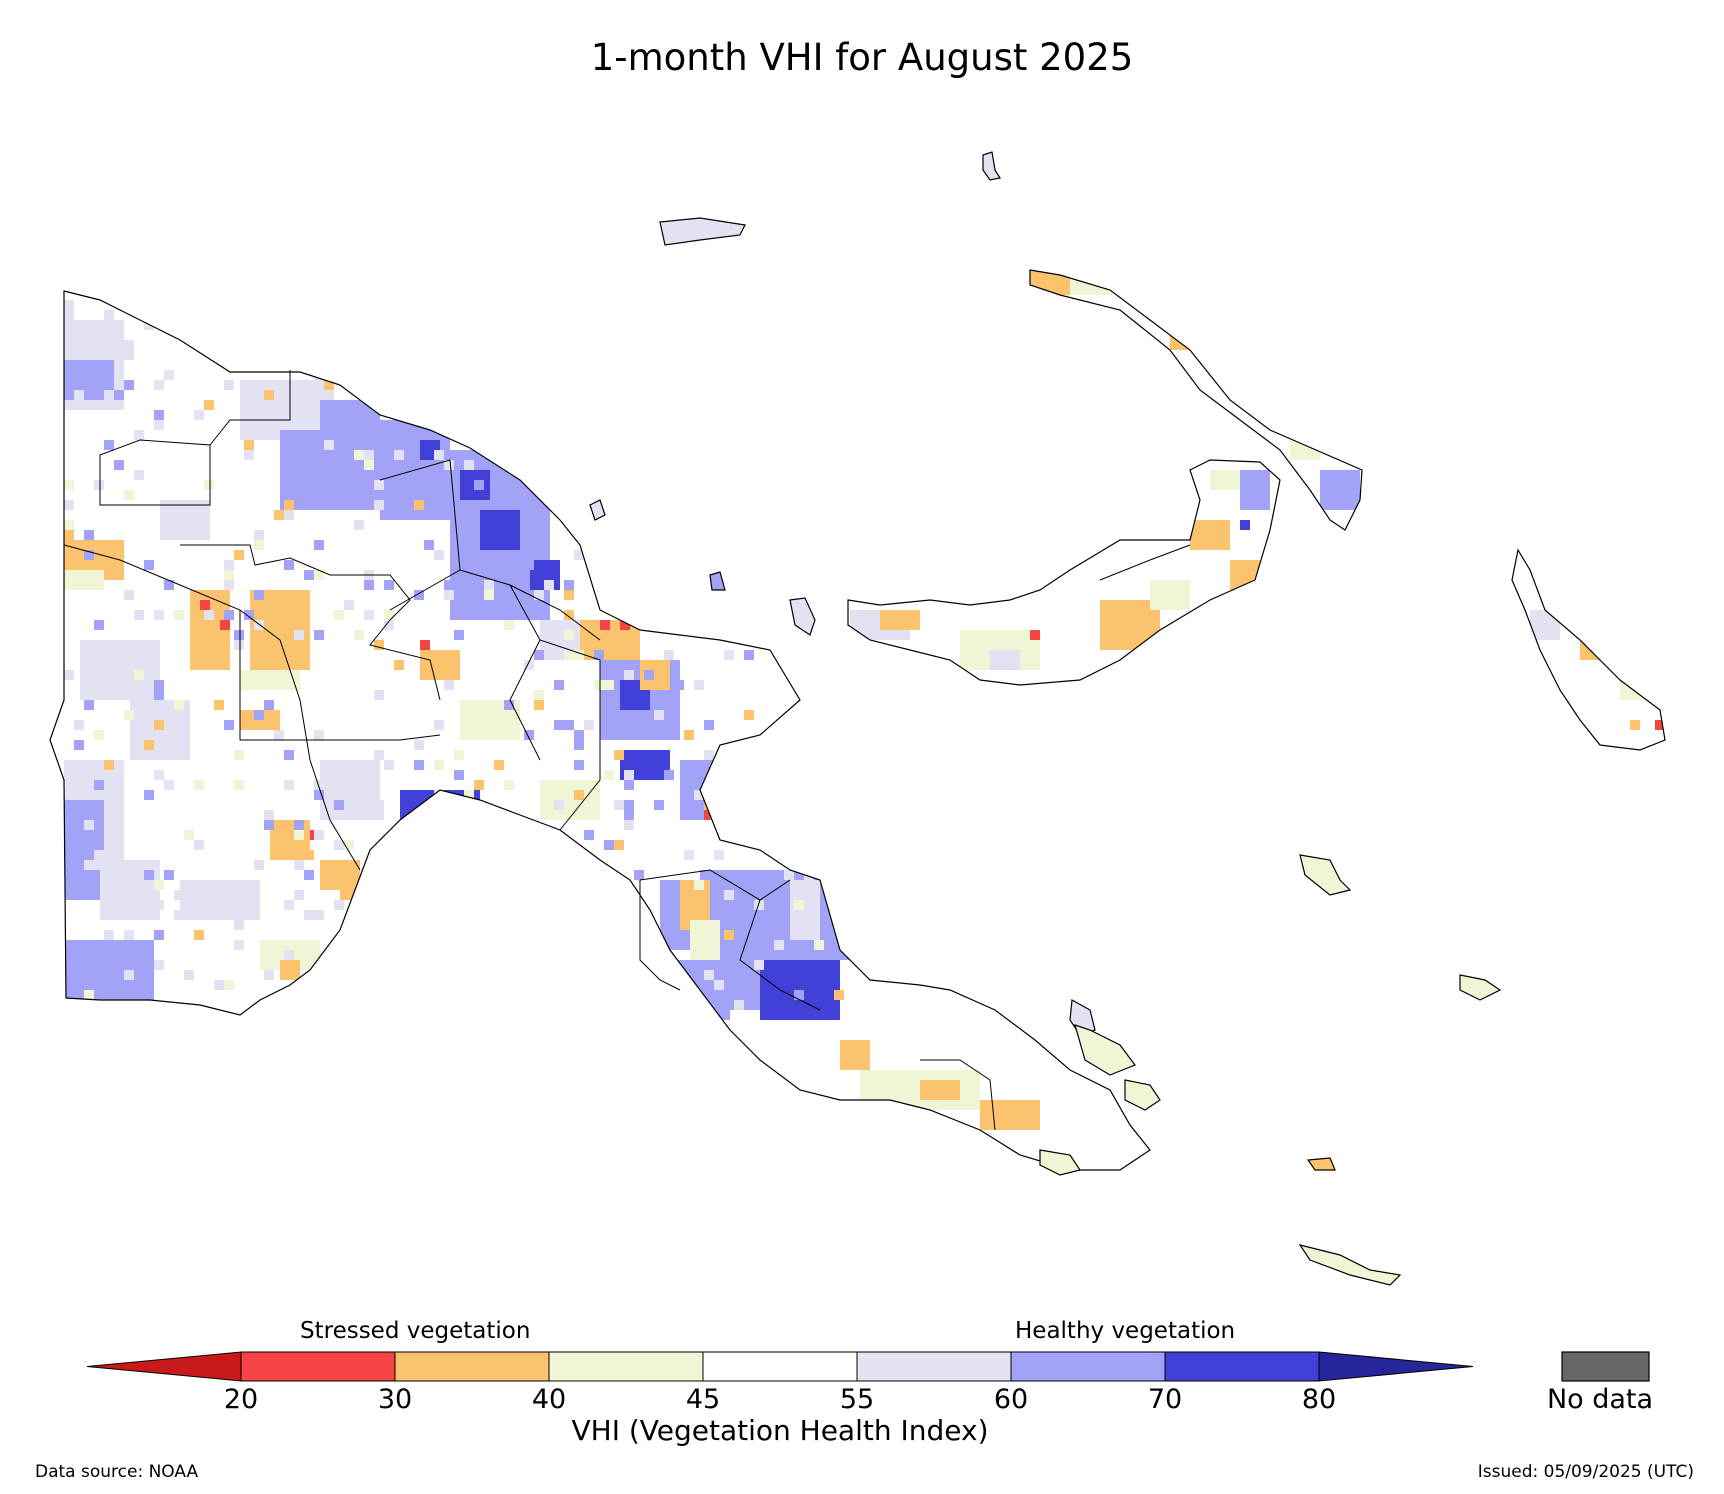 Image resolution: width=1724 pixels, height=1494 pixels. I want to click on vhi-colorbar, so click(780, 1366).